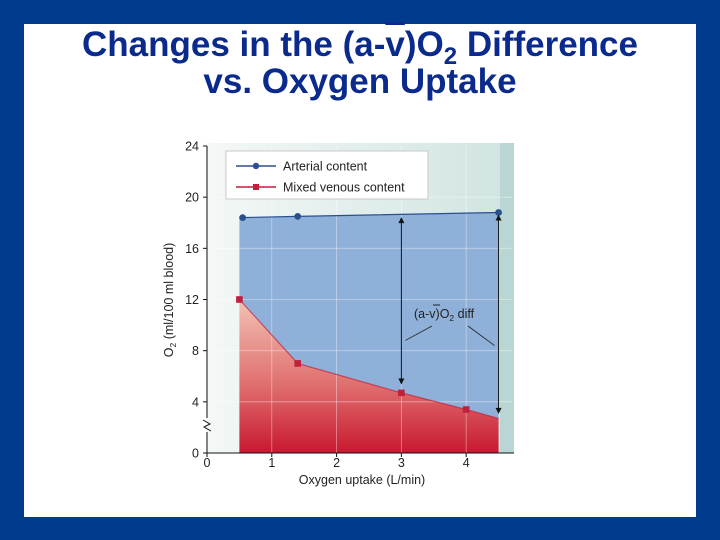 This screenshot has width=720, height=540. What do you see at coordinates (419, 333) in the screenshot?
I see `annotation-leader-left` at bounding box center [419, 333].